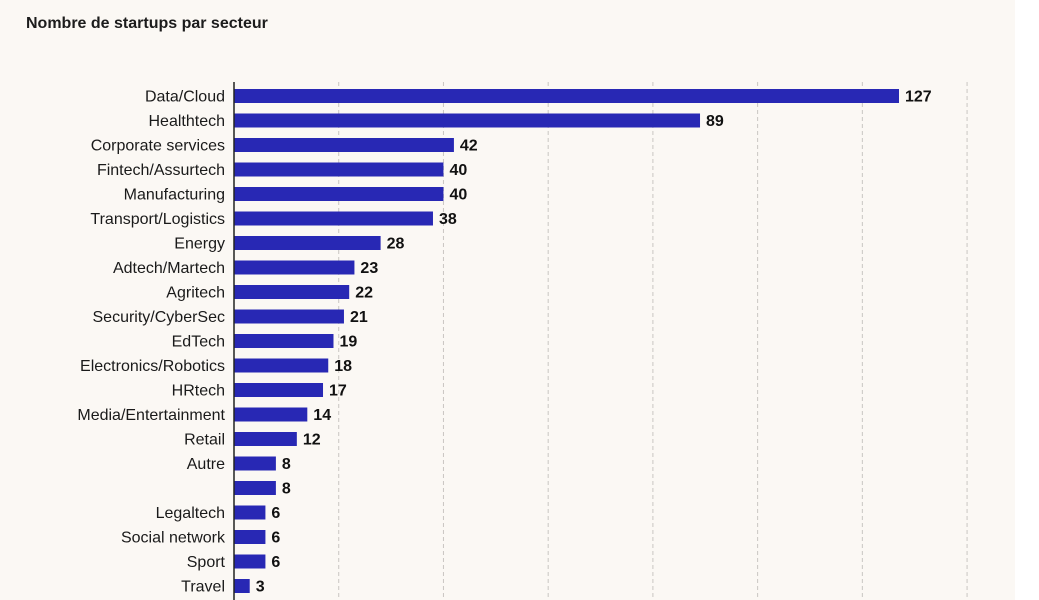  What do you see at coordinates (187, 121) in the screenshot?
I see `category-label: Healthtech` at bounding box center [187, 121].